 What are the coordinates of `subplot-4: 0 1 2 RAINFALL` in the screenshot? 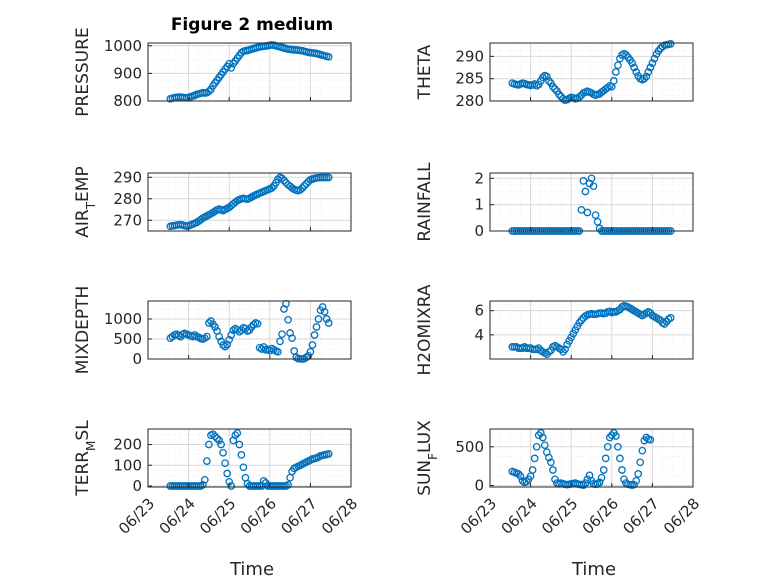 It's located at (554, 202).